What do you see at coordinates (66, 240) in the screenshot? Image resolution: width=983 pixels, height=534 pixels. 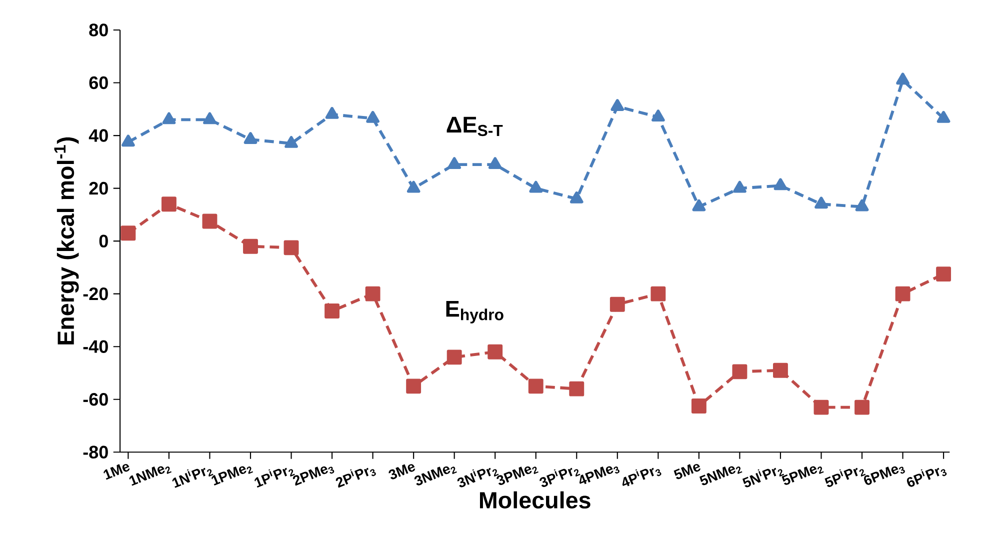 I see `y-axis-title: Energy (kcal mol$^{-1}$)` at bounding box center [66, 240].